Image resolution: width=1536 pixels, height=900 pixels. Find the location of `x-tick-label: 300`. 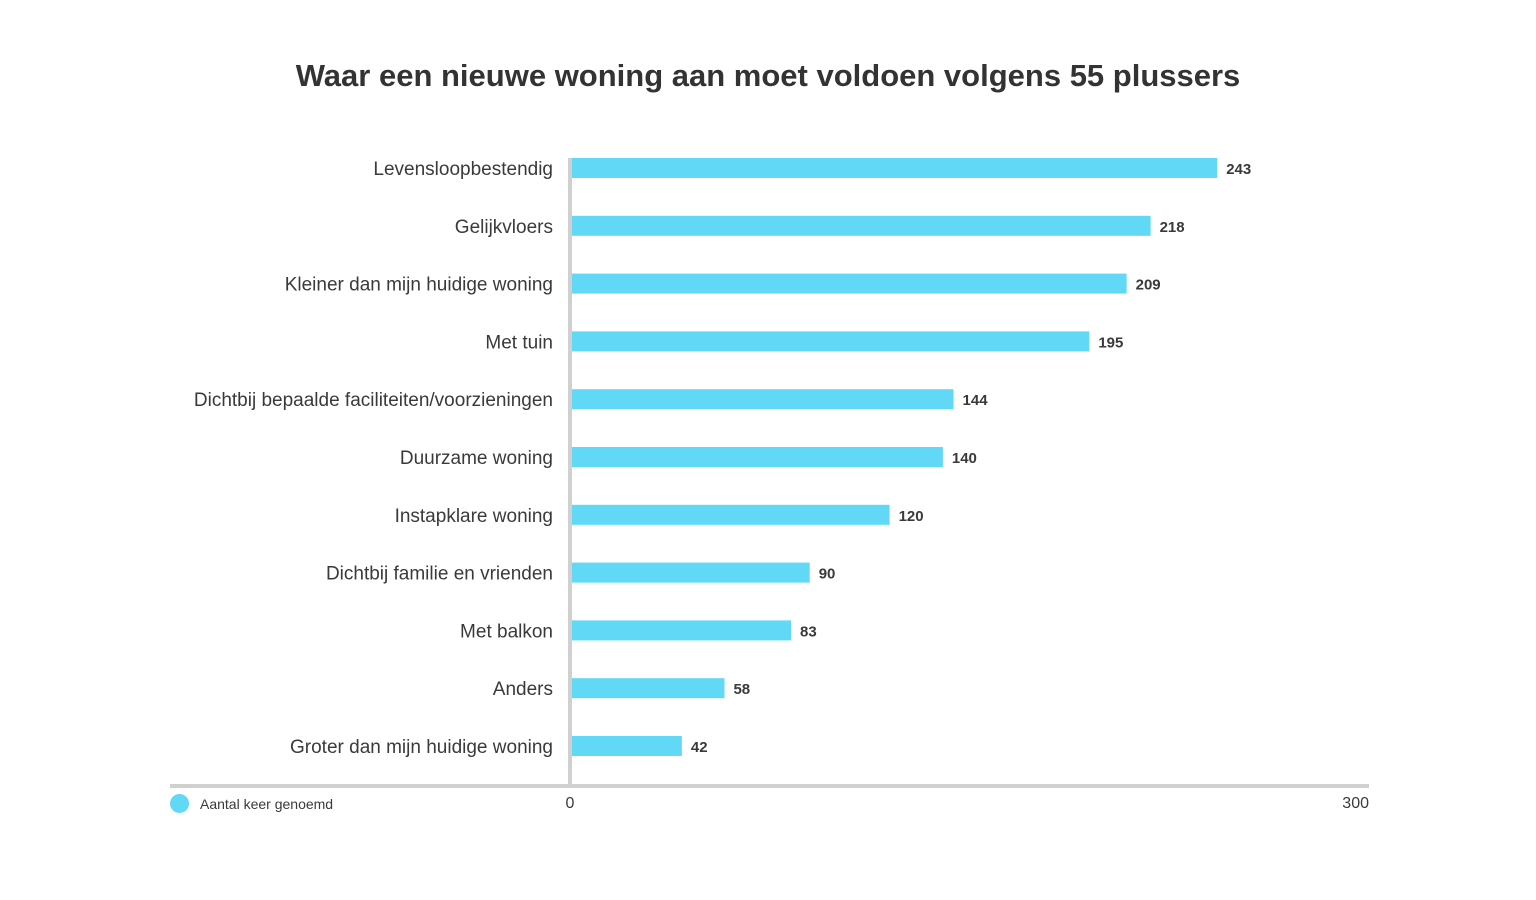

x-tick-label: 300 is located at coordinates (1355, 803).